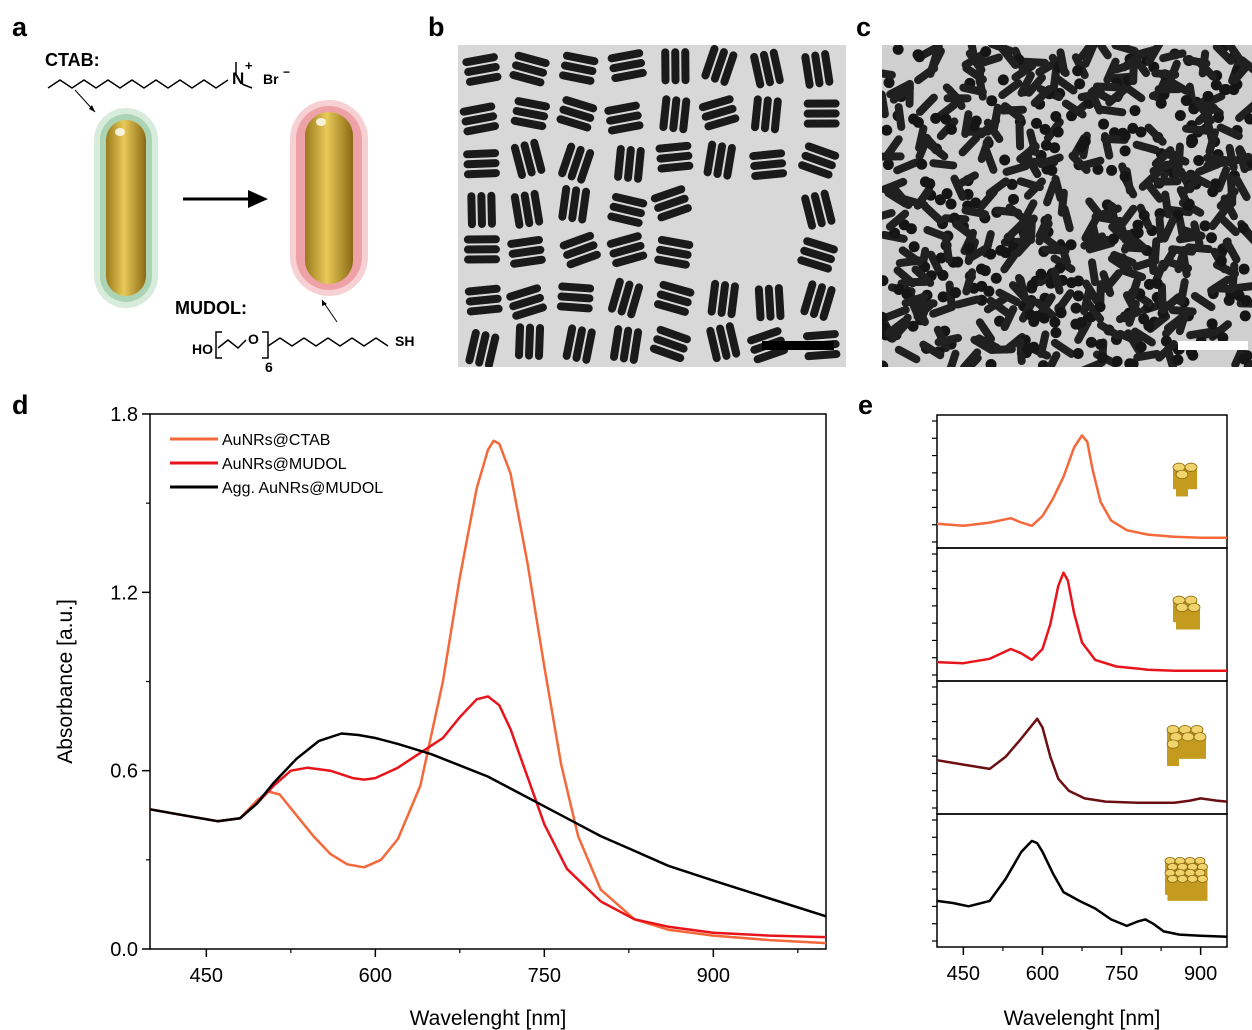 The width and height of the screenshot is (1252, 1030). I want to click on ctab-br-minus: −, so click(286, 72).